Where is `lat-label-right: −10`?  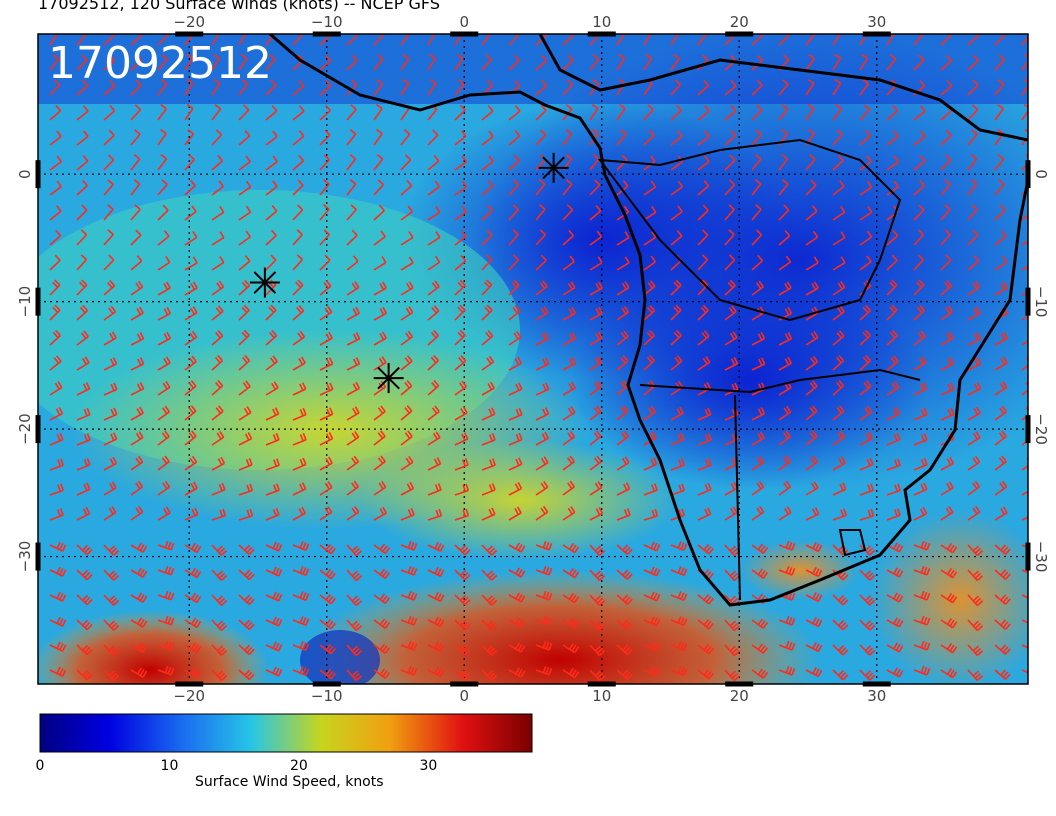
lat-label-right: −10 is located at coordinates (1041, 302).